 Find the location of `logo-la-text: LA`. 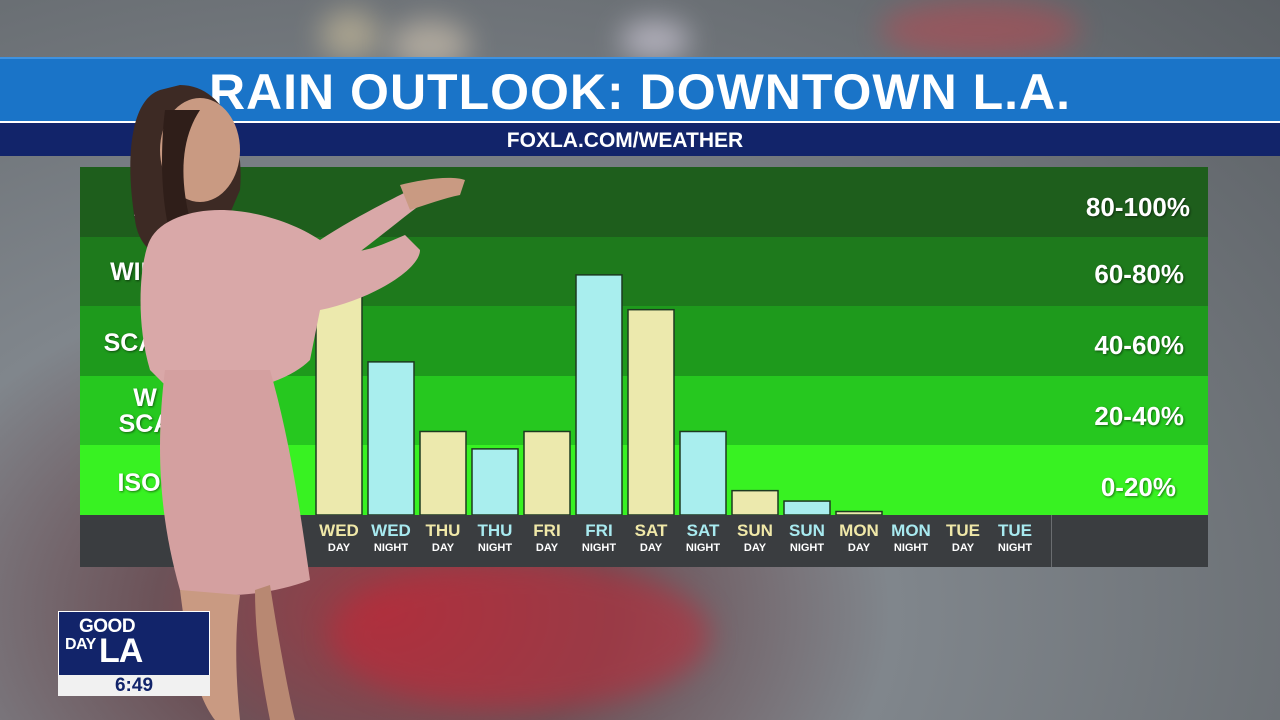

logo-la-text: LA is located at coordinates (121, 651).